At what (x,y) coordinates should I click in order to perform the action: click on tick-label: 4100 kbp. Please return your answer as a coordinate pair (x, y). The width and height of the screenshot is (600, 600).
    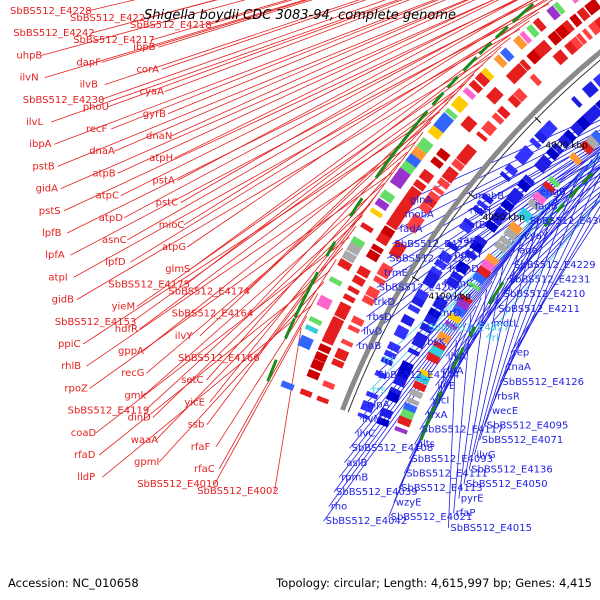
    Looking at the image, I should click on (449, 297).